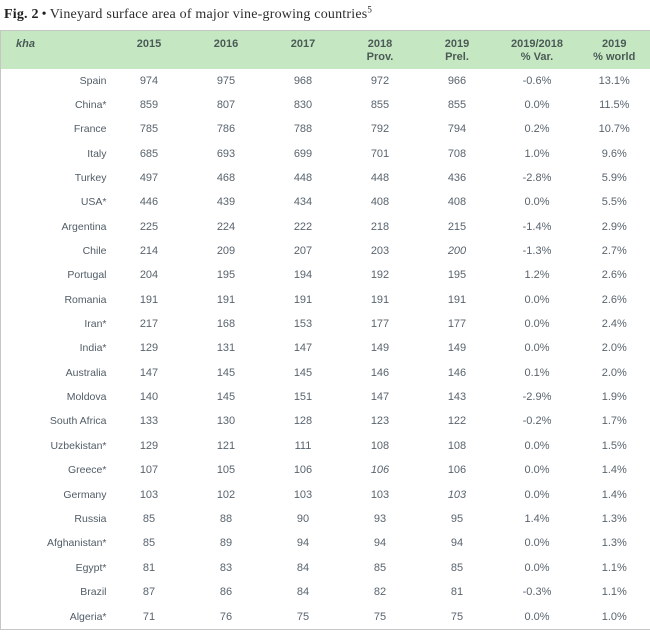  Describe the element at coordinates (226, 421) in the screenshot. I see `value-cell: 130` at that location.